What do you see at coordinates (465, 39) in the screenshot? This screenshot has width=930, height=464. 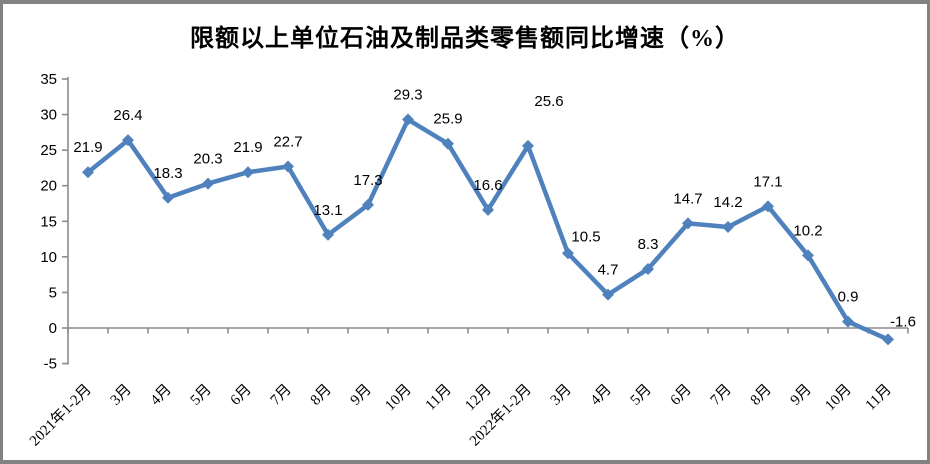 I see `chart-title: 限额以上单位石油及制品类零售额同比增速（%）` at bounding box center [465, 39].